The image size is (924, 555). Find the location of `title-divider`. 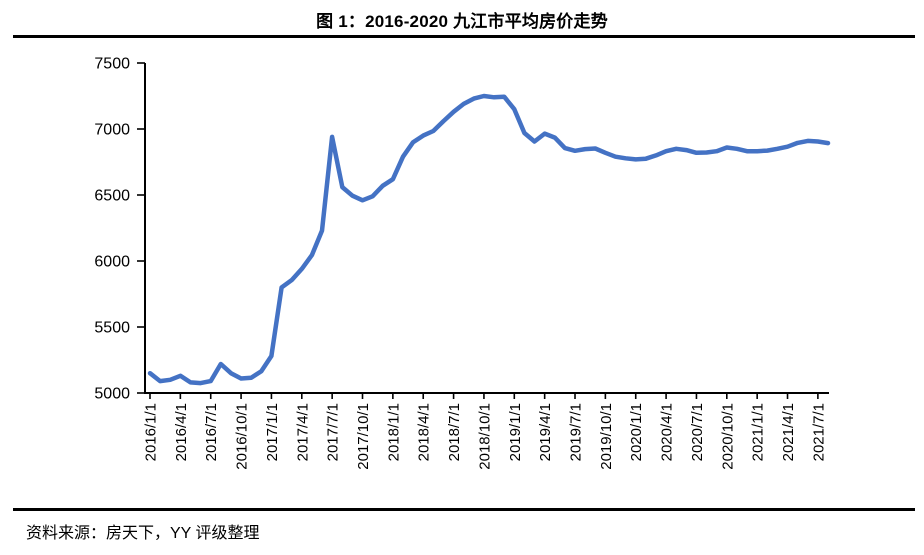

title-divider is located at coordinates (464, 36).